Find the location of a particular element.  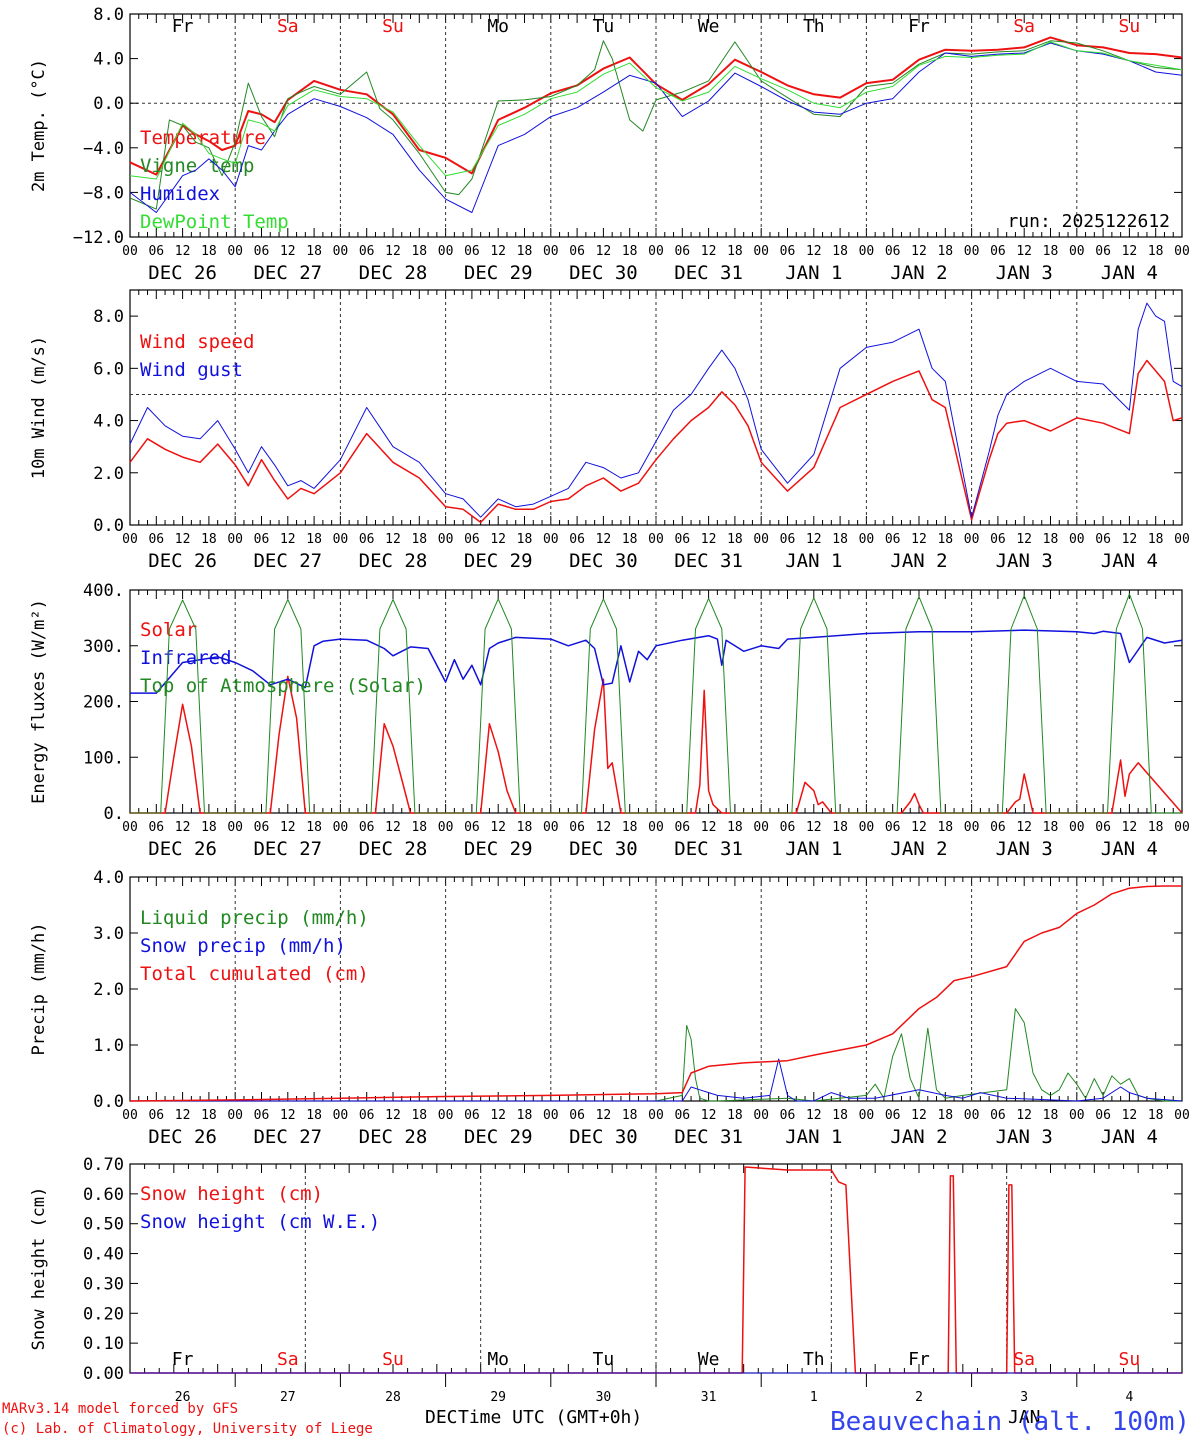

y-tick-label: 0.50 is located at coordinates (103, 1225).